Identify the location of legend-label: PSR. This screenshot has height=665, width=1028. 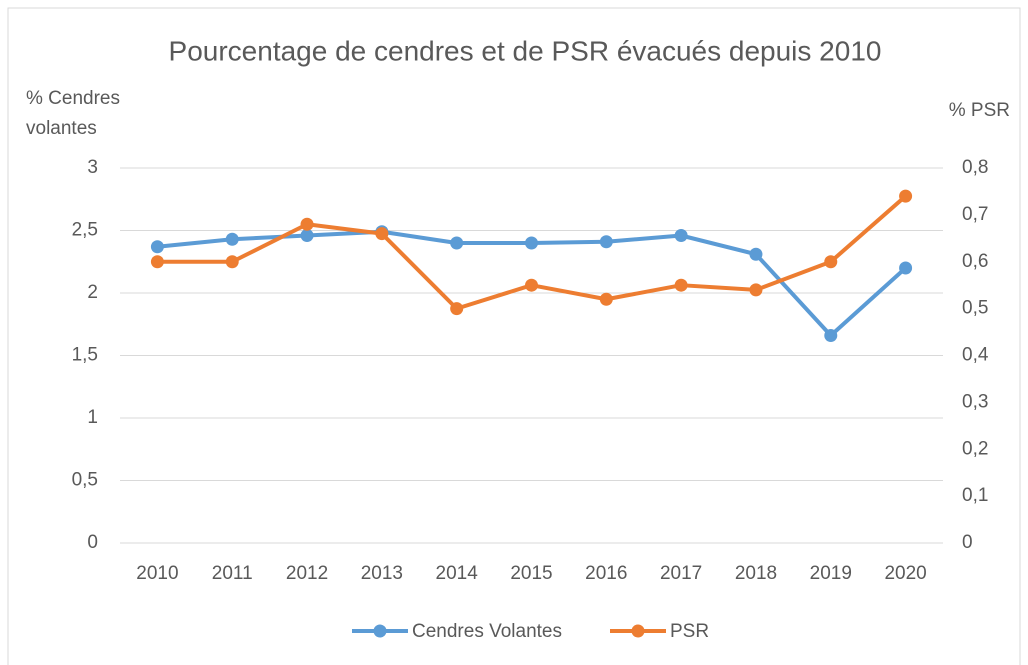
(689, 631).